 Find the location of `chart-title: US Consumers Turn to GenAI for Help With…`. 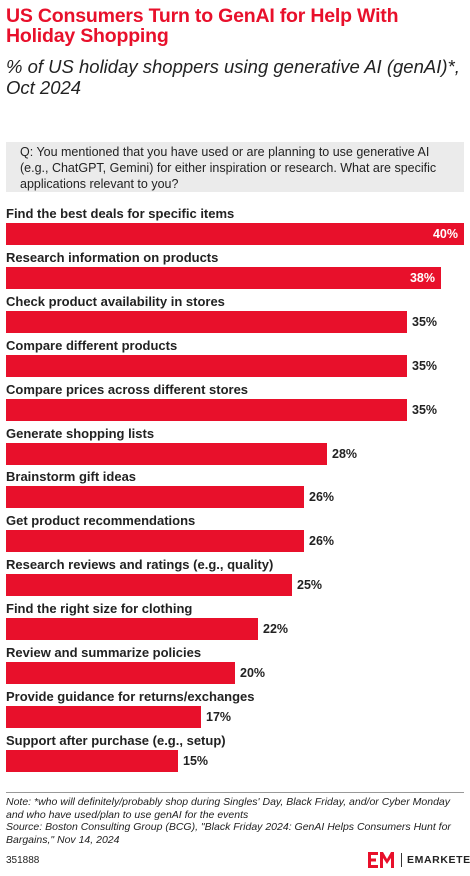

chart-title: US Consumers Turn to GenAI for Help With… is located at coordinates (202, 26).